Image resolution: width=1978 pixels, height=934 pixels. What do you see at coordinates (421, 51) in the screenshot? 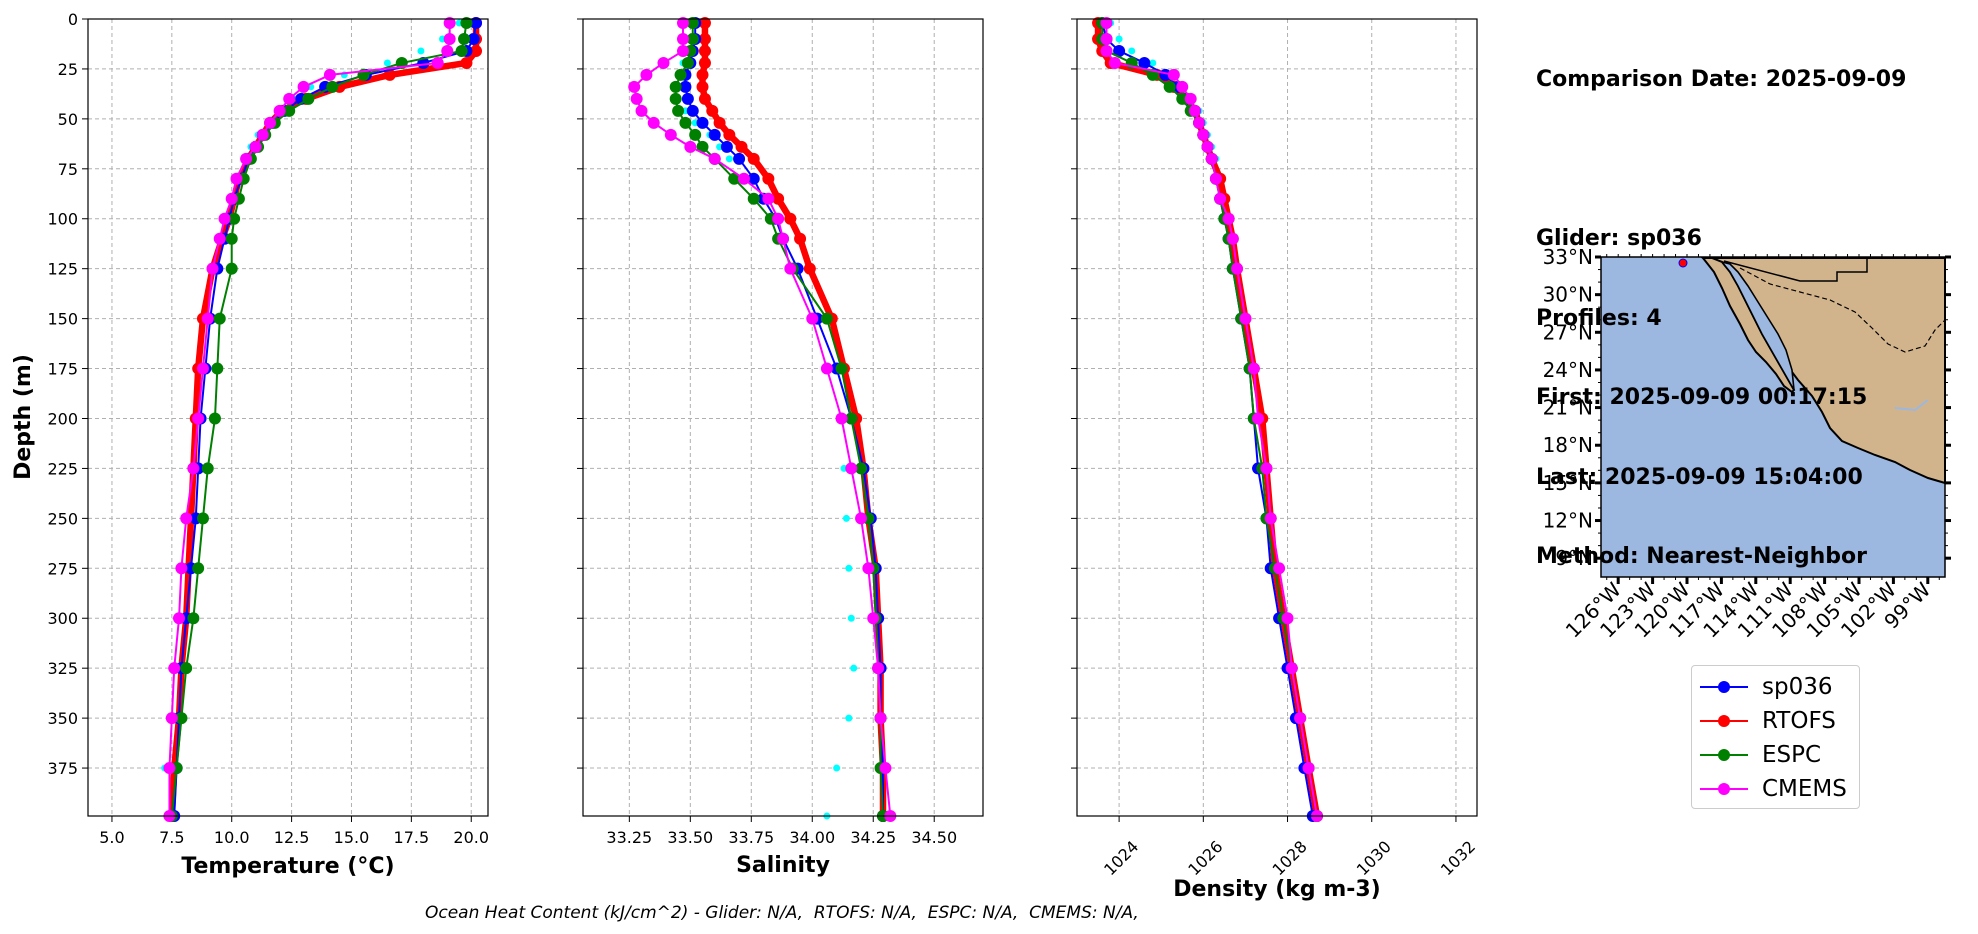
I see `temperature-point-glider-raw` at bounding box center [421, 51].